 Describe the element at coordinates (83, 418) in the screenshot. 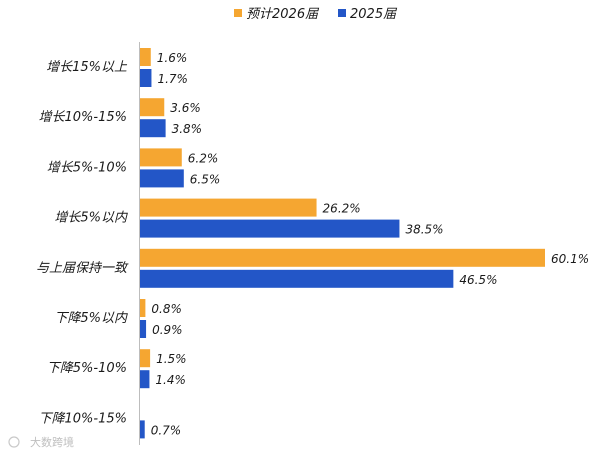

I see `category-label: 下降10%-15%` at that location.